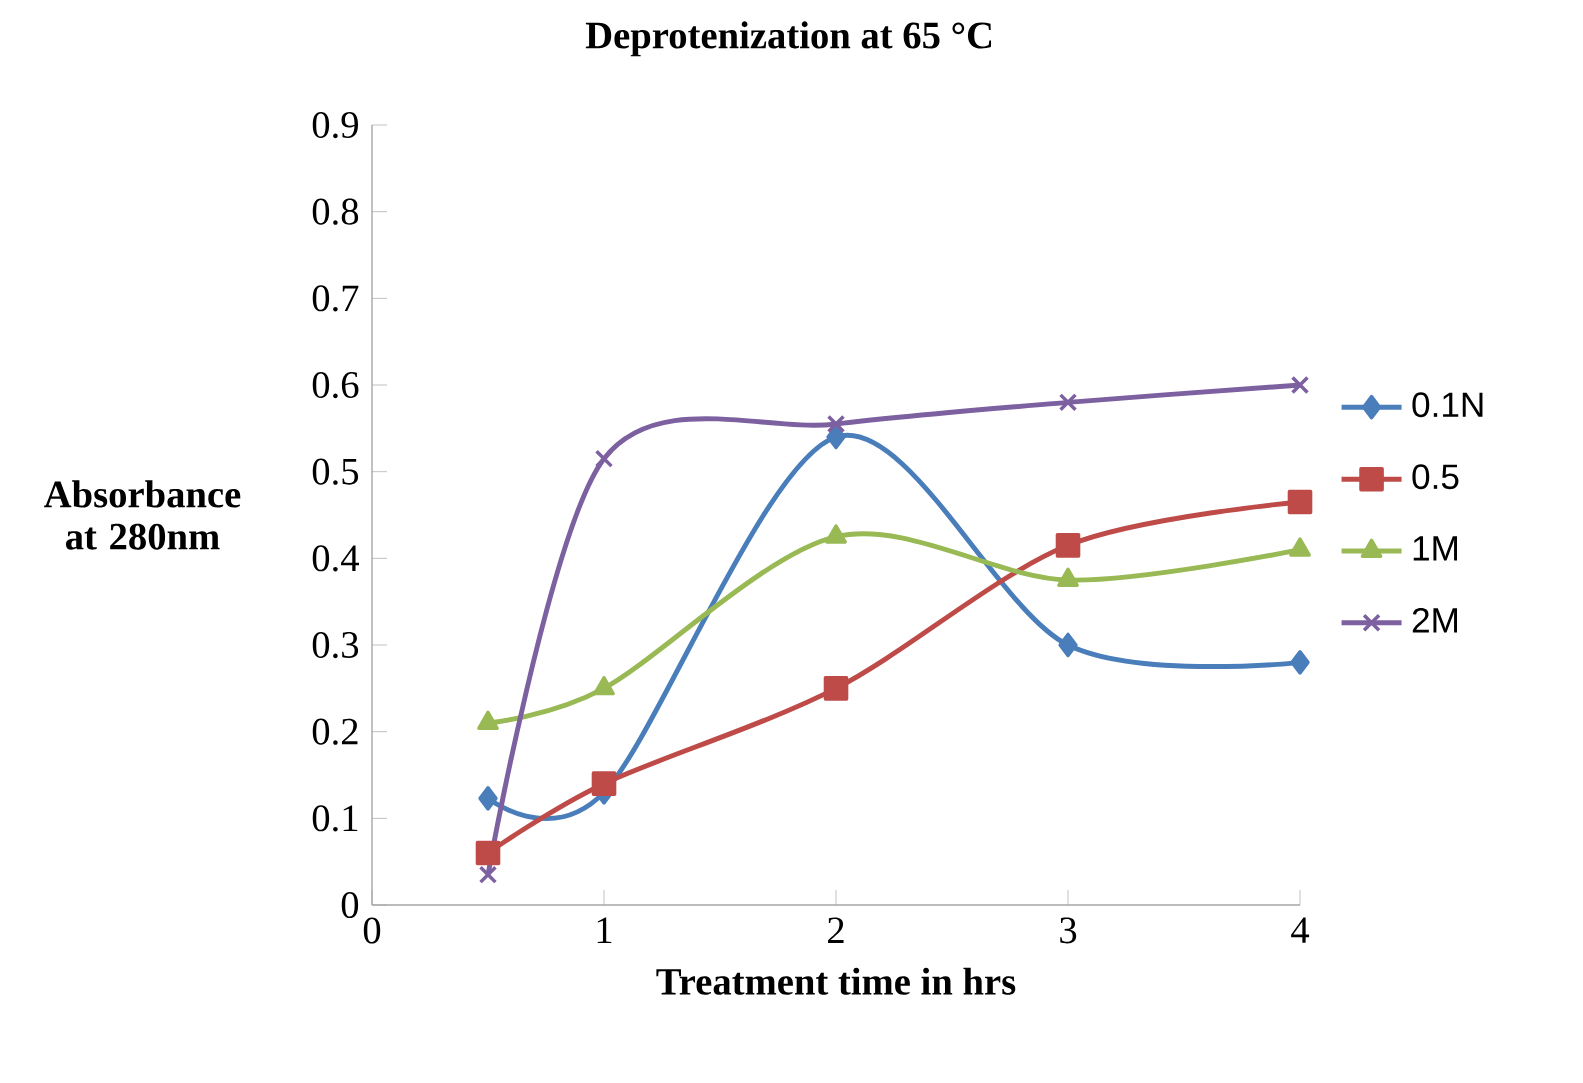 This screenshot has height=1083, width=1583. What do you see at coordinates (788, 39) in the screenshot?
I see `chart-title: Deprotenization at 65 °C` at bounding box center [788, 39].